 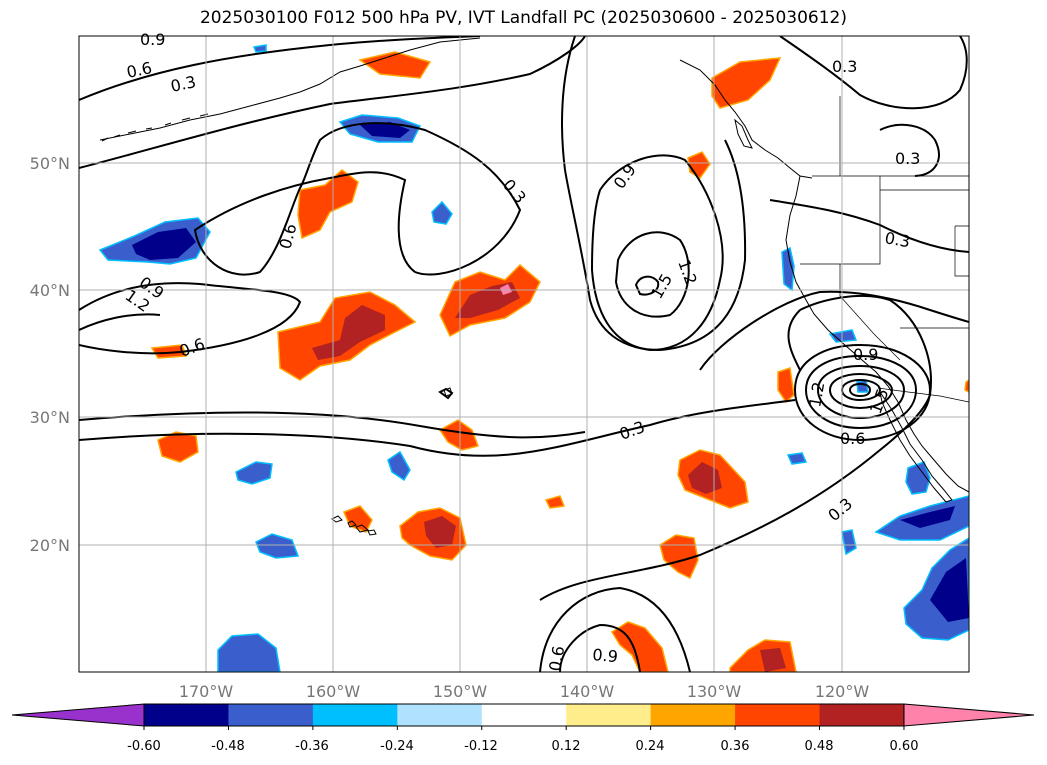 What do you see at coordinates (842, 691) in the screenshot?
I see `lon-label: 120°W` at bounding box center [842, 691].